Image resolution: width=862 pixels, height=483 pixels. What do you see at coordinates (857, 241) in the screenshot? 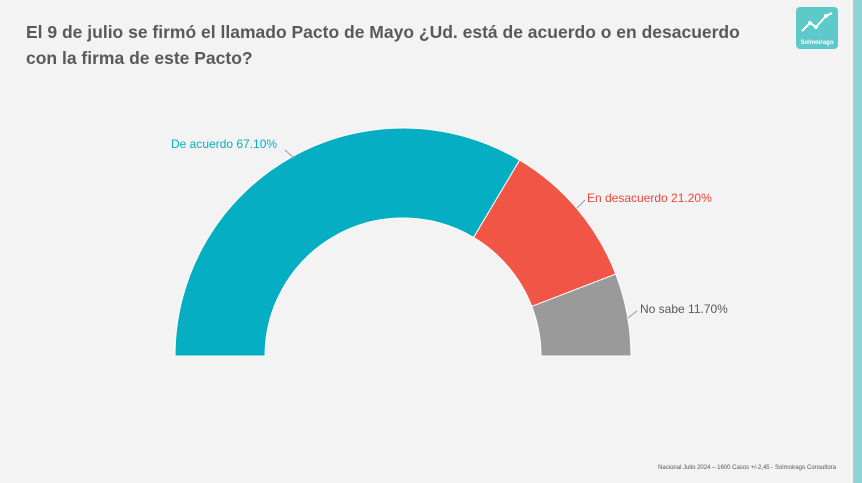
I see `right-accent-bar` at bounding box center [857, 241].